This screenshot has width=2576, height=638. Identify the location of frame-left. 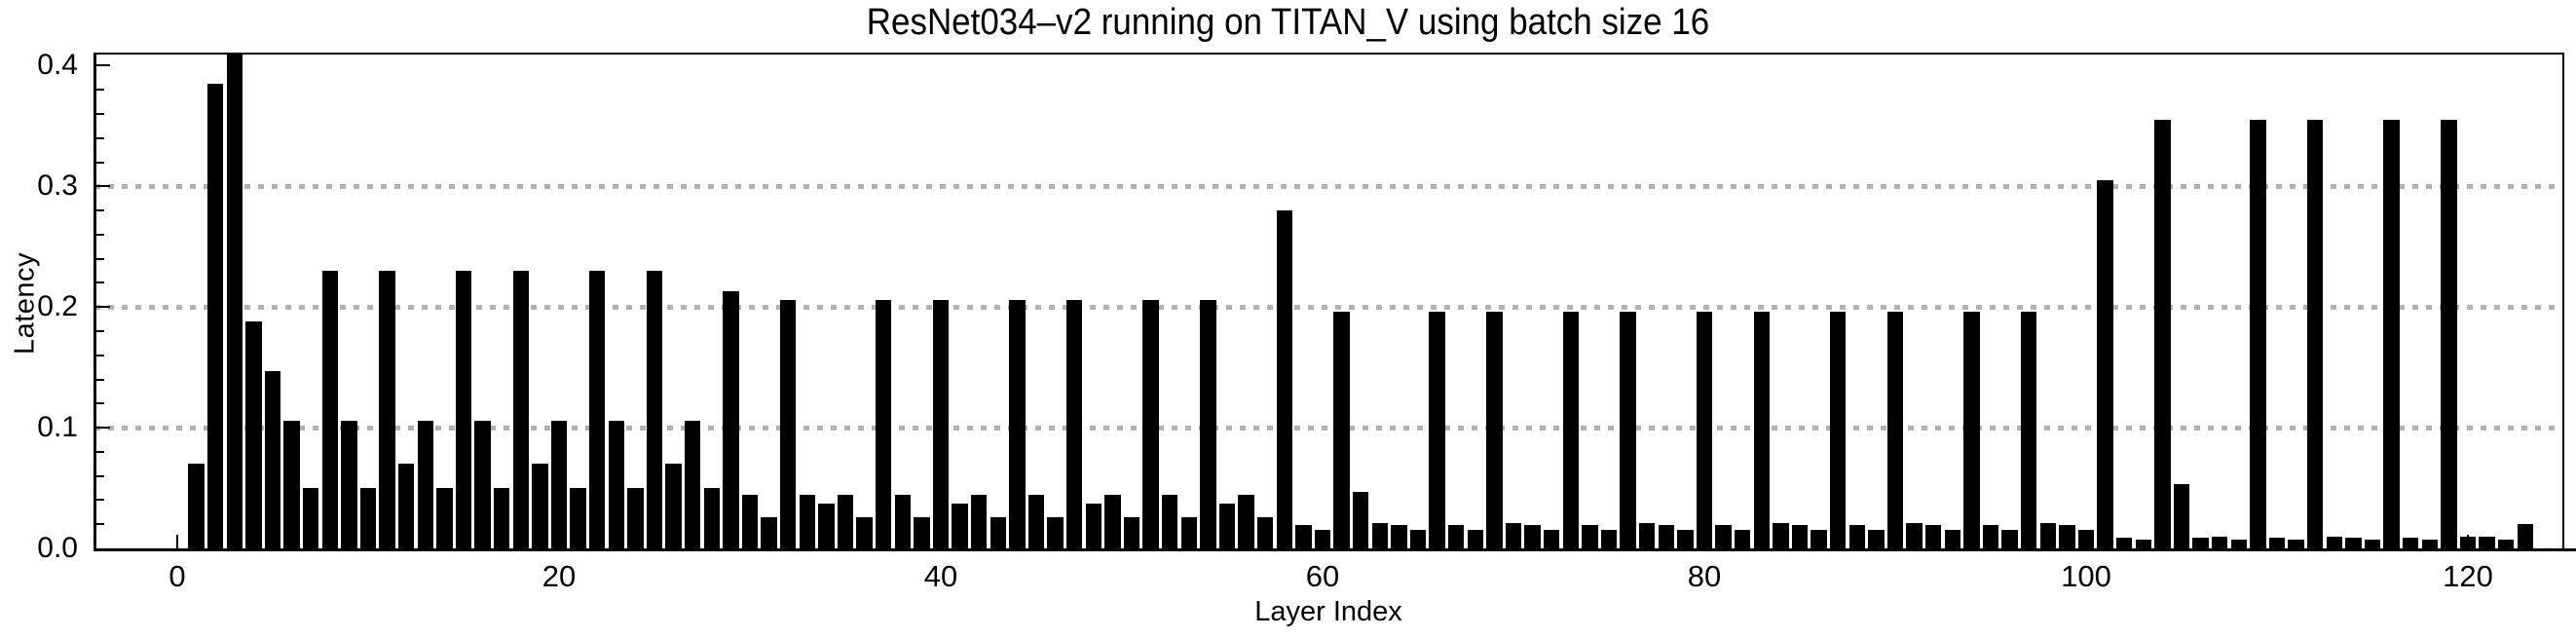
(94, 302).